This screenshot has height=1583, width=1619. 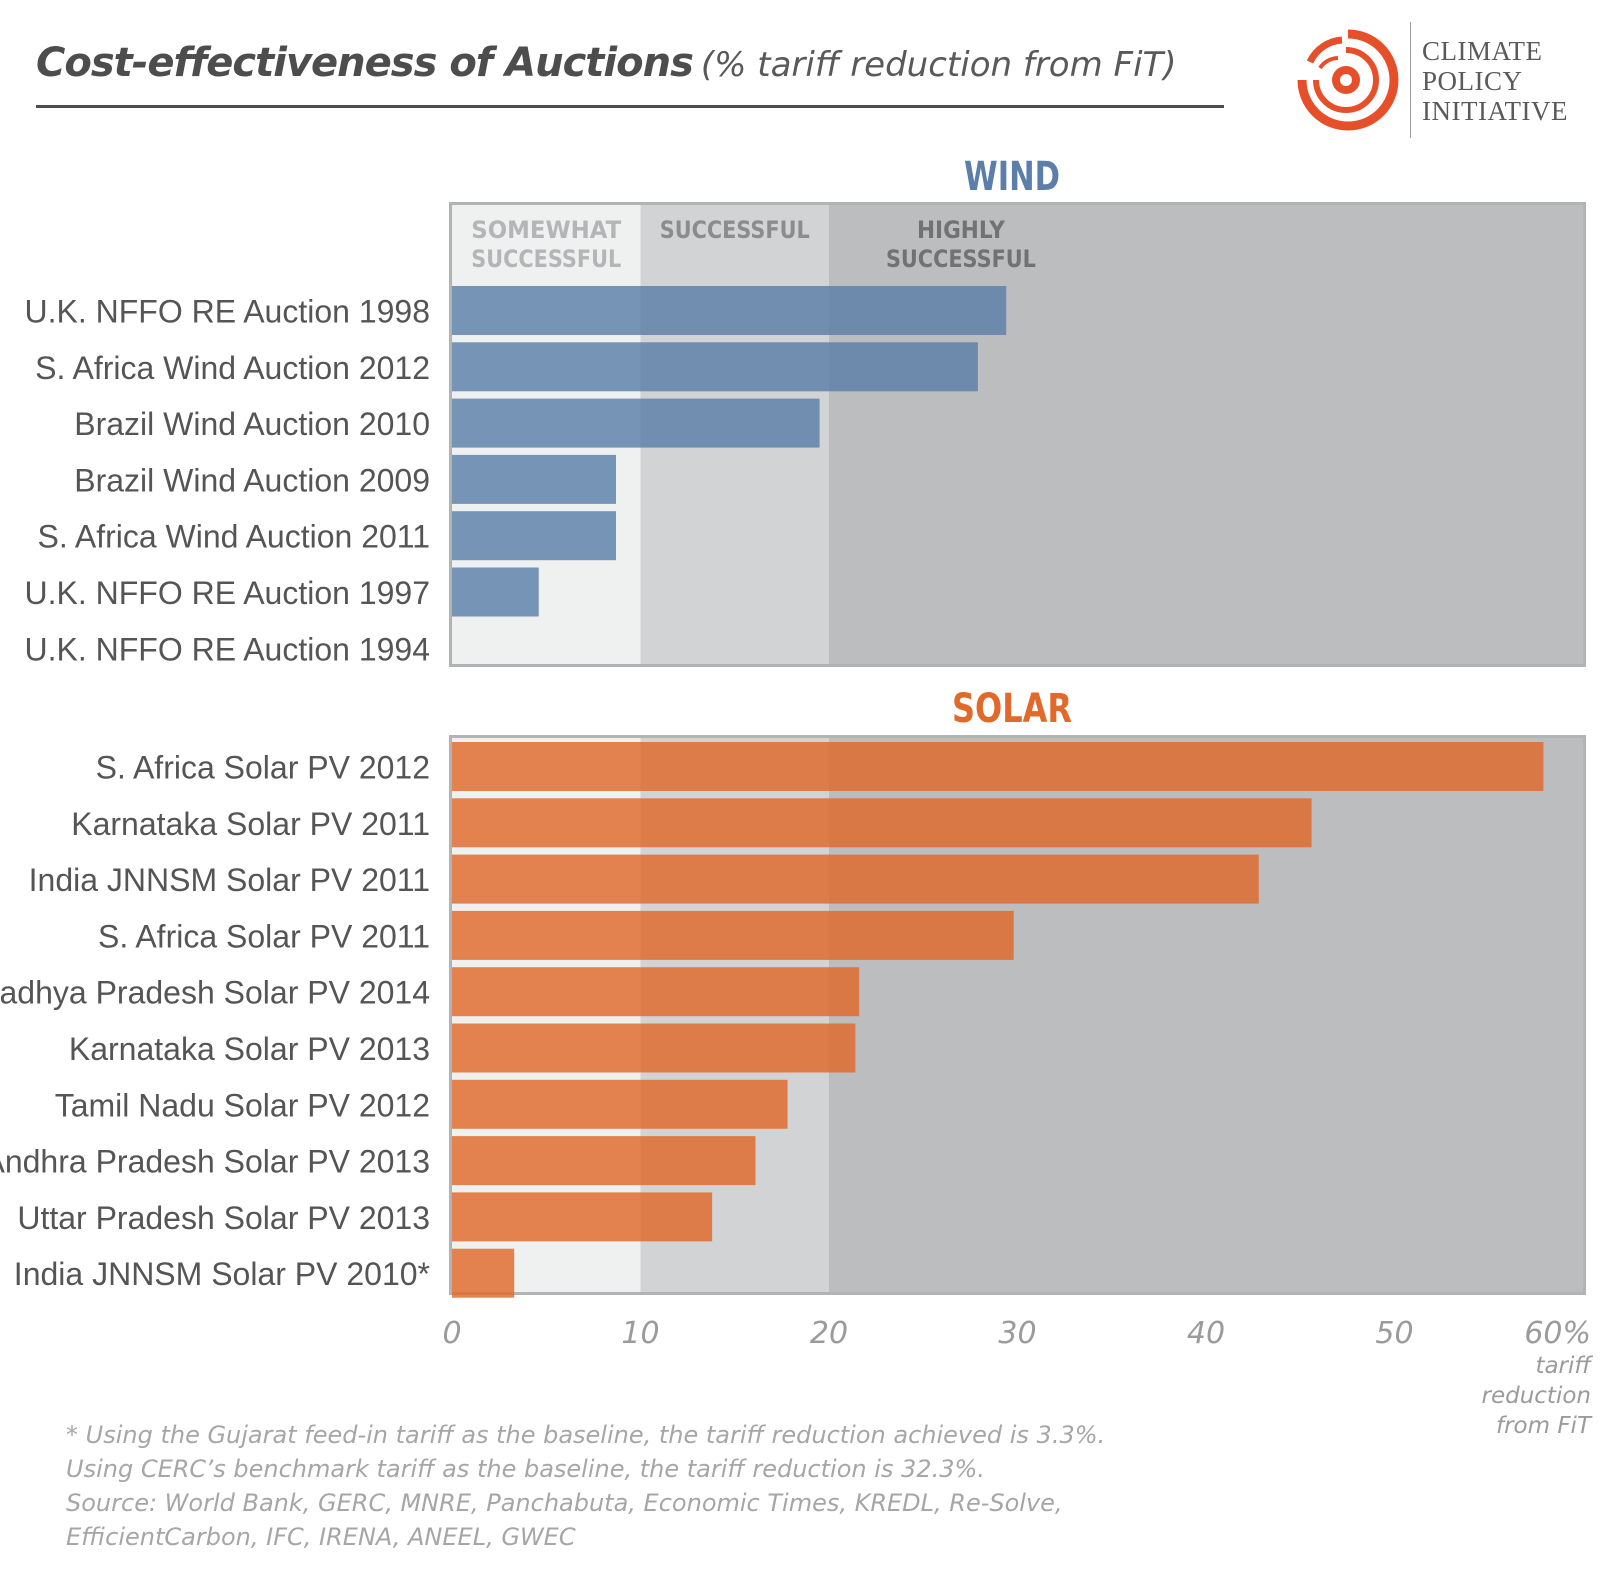 I want to click on zone-label: SOMEWHAT, so click(x=546, y=230).